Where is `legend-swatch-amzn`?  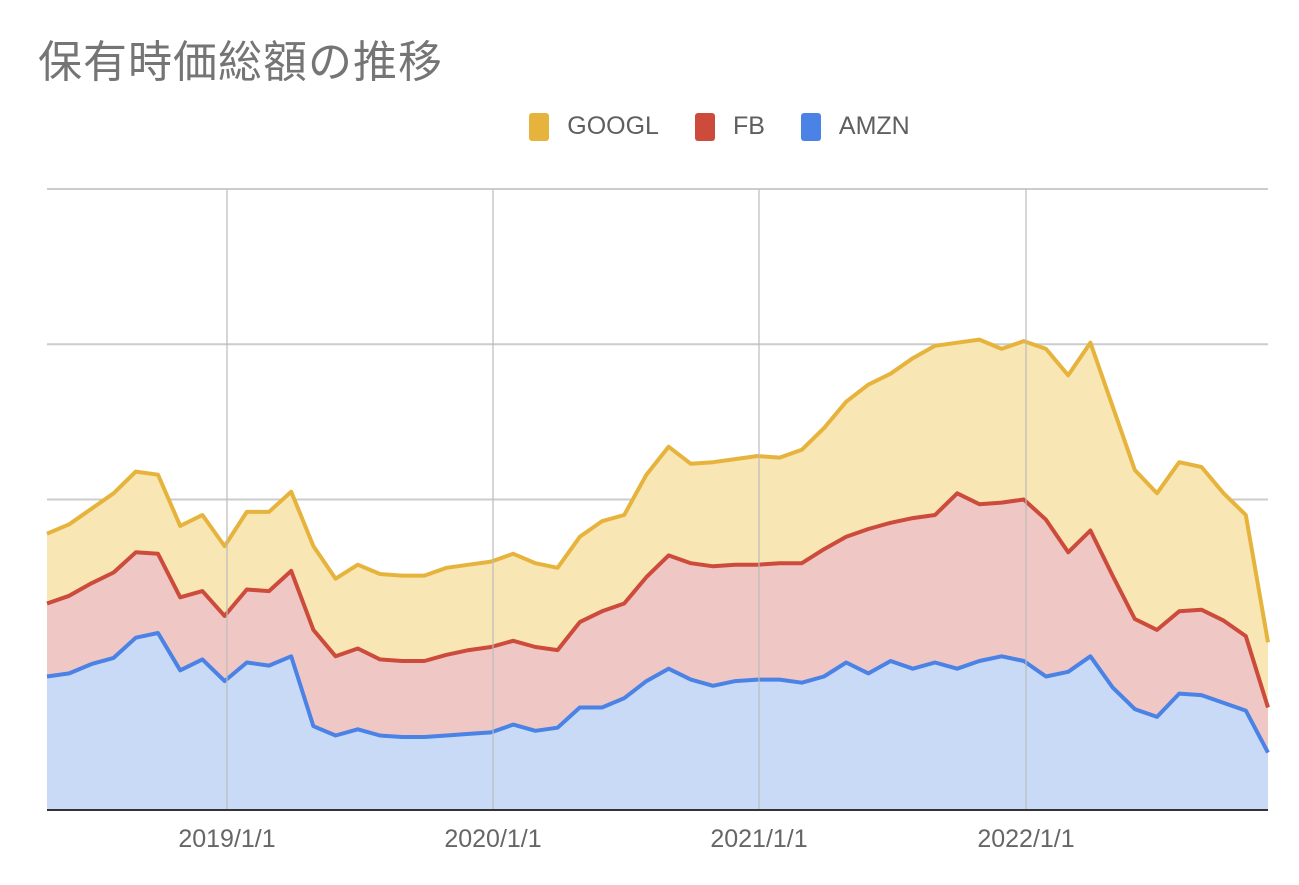 legend-swatch-amzn is located at coordinates (810, 126).